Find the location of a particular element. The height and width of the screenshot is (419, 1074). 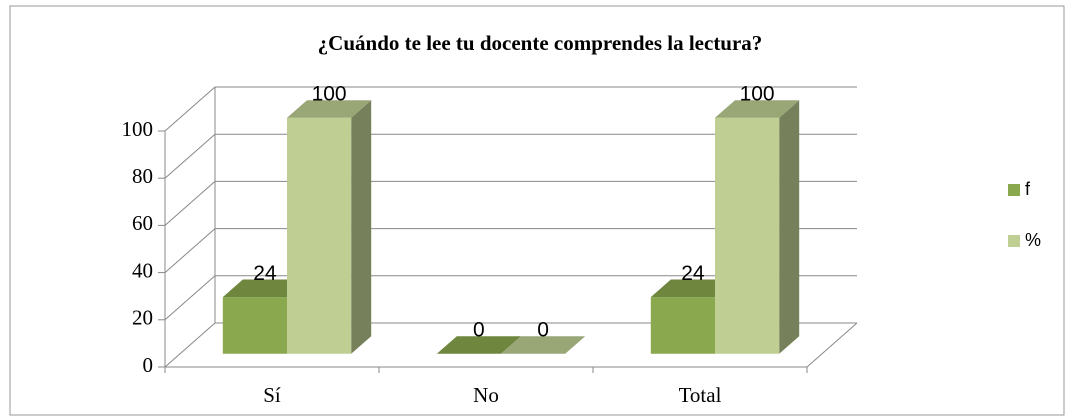

legend-label: % is located at coordinates (1033, 240).